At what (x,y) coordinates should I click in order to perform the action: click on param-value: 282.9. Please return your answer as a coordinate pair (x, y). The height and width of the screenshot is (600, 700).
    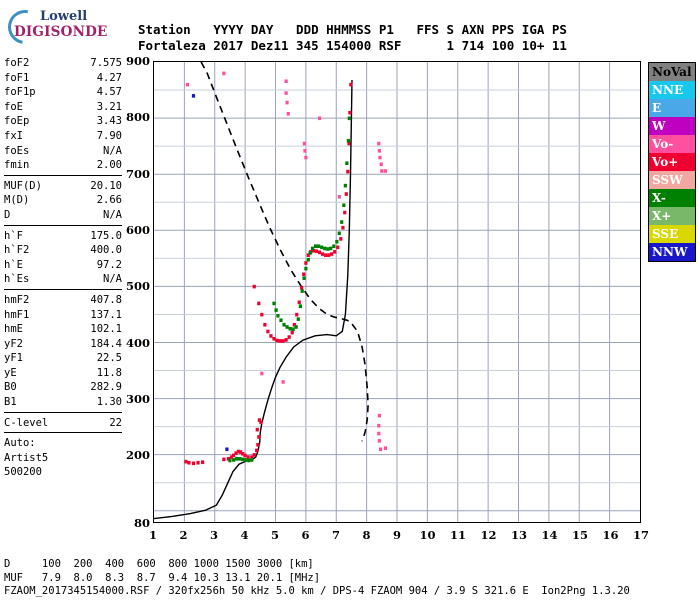
    Looking at the image, I should click on (106, 387).